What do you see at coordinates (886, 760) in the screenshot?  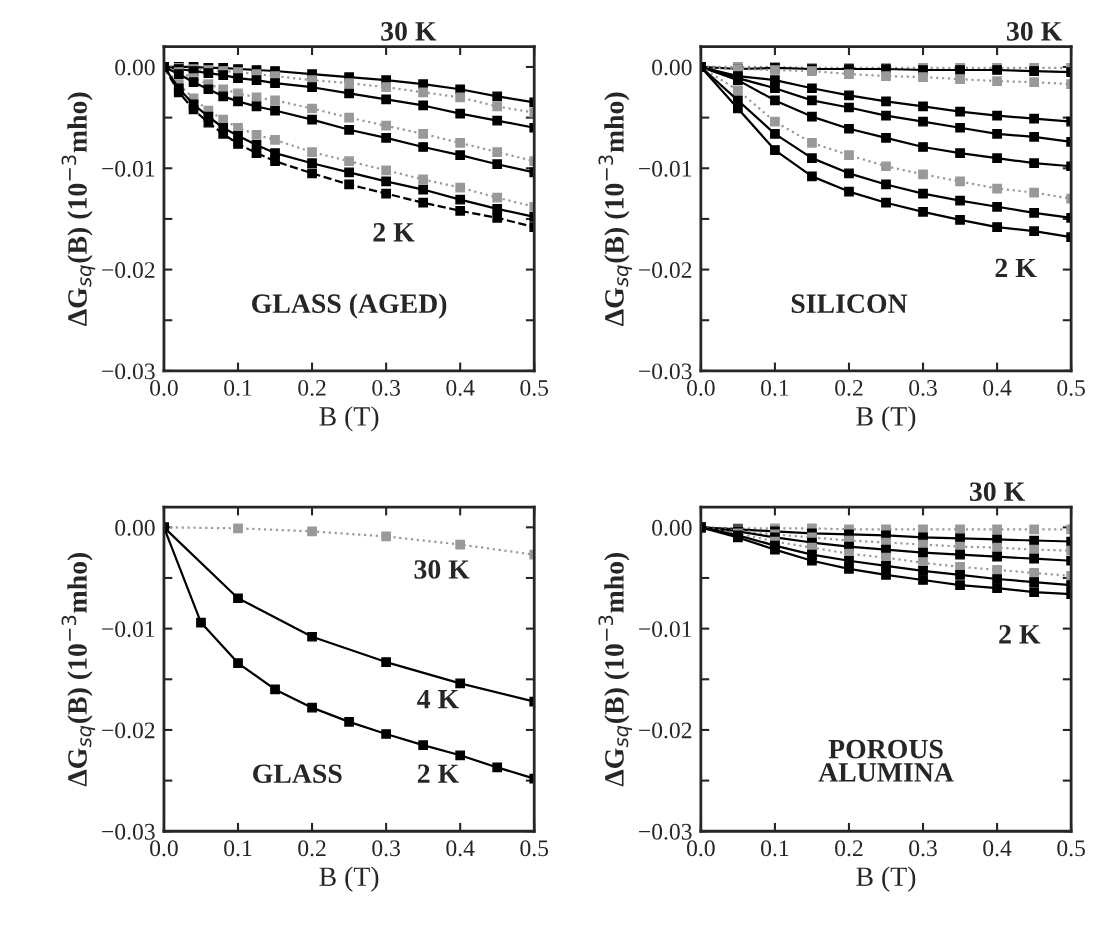 I see `annotation: POROUS ALUMINA` at bounding box center [886, 760].